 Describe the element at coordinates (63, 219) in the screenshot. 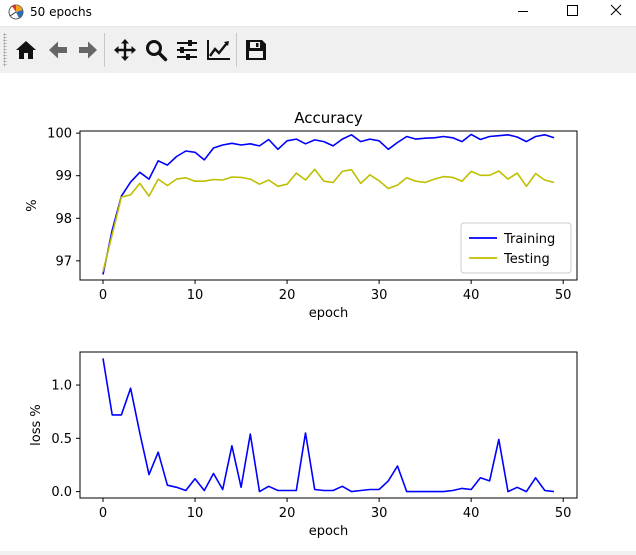

I see `y-tick-label: 98` at that location.